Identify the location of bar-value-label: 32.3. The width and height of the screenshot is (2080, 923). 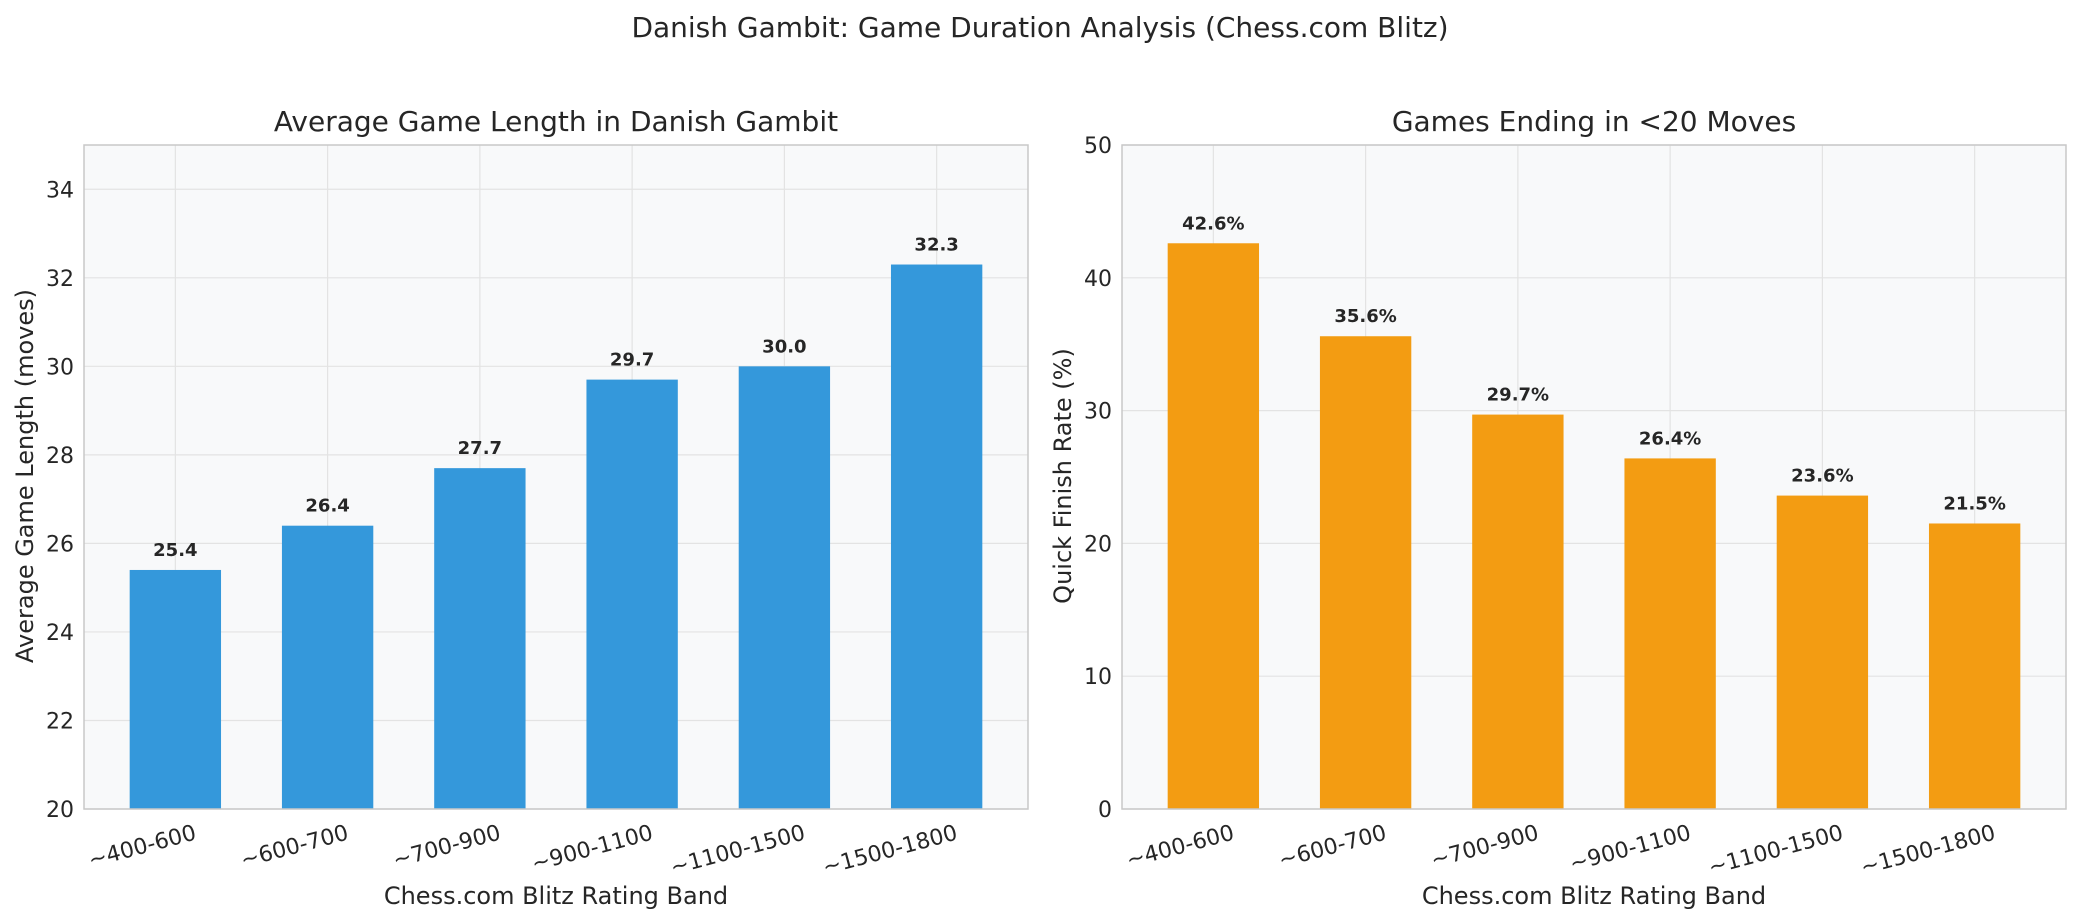
(936, 245).